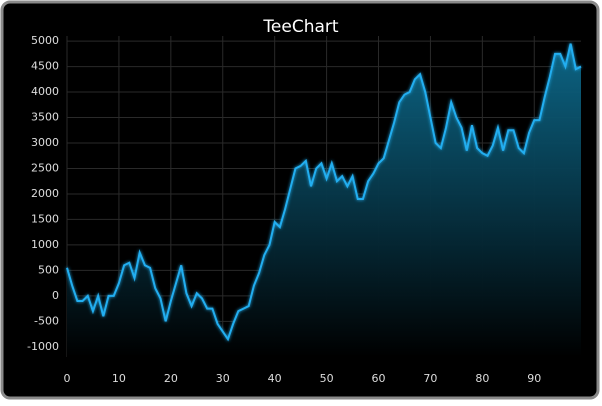  I want to click on x-tick-label: 30, so click(223, 378).